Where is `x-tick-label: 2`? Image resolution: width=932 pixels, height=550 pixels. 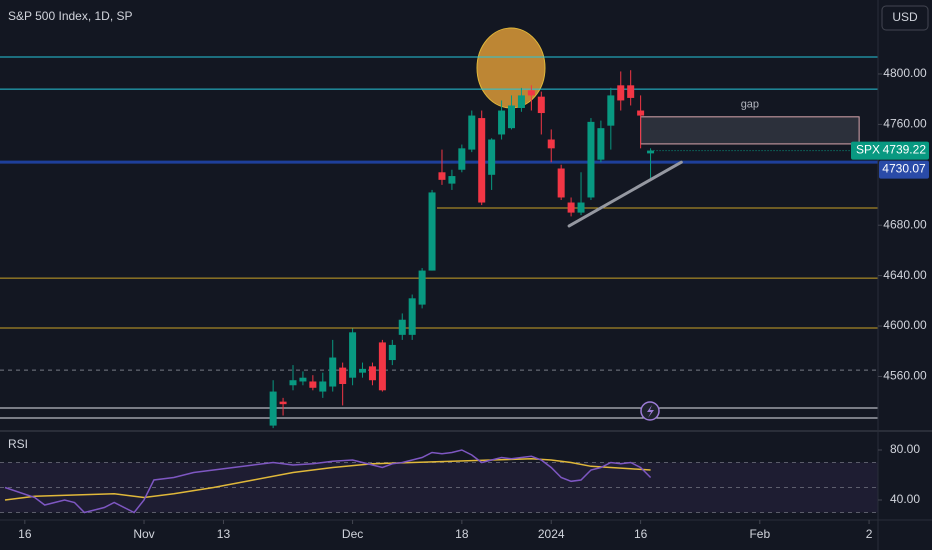 x-tick-label: 2 is located at coordinates (869, 534).